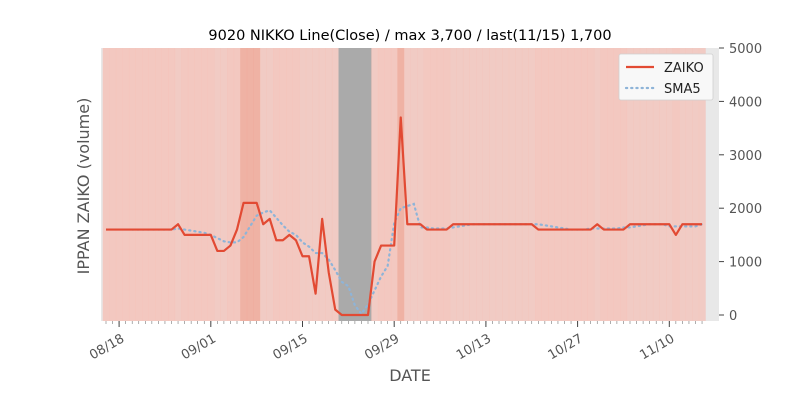  Describe the element at coordinates (291, 347) in the screenshot. I see `x-tick-label: 09/15` at that location.